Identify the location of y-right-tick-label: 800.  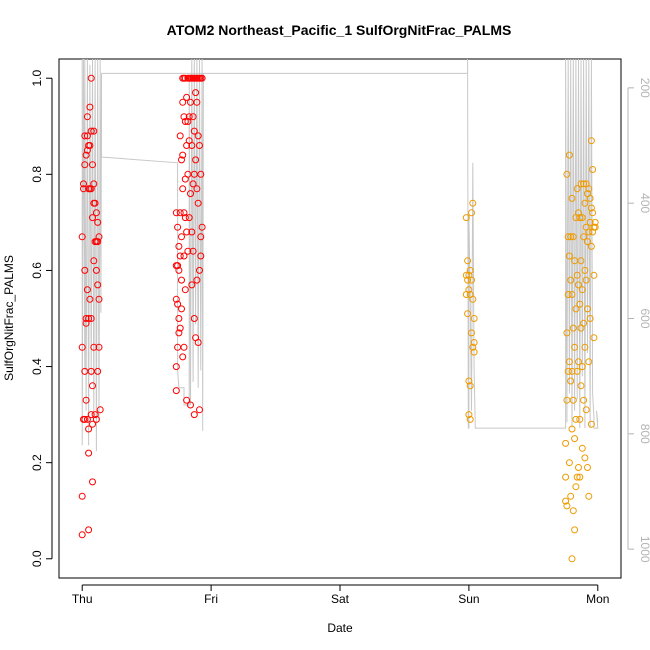
(644, 434).